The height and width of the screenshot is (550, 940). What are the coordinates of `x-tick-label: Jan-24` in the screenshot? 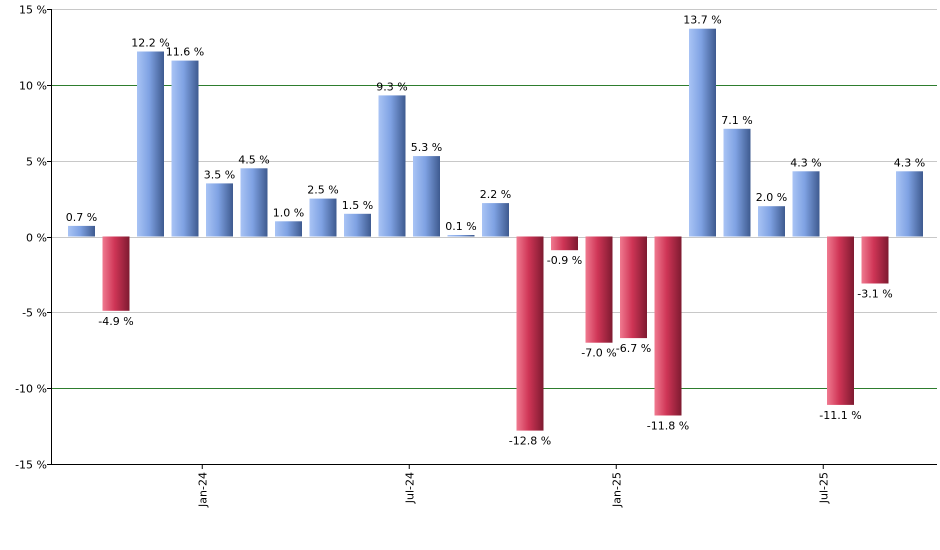 It's located at (202, 490).